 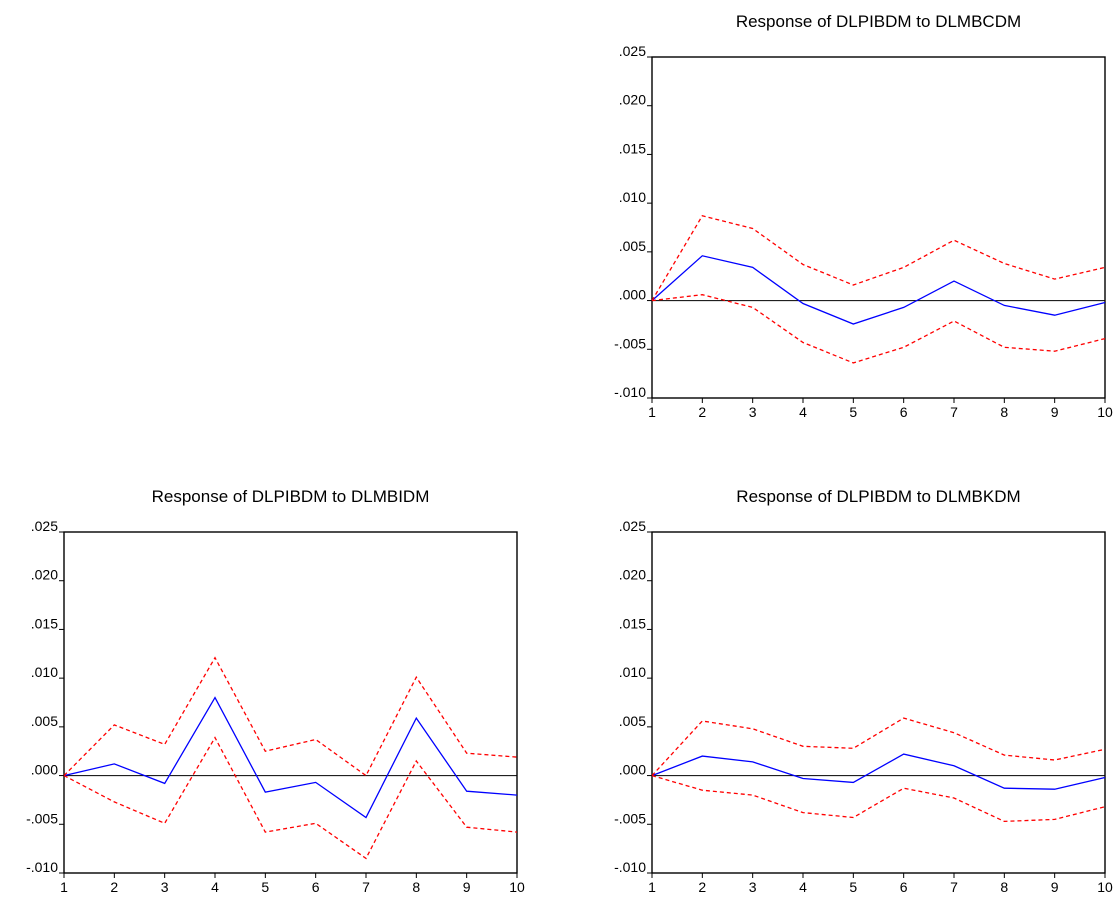 What do you see at coordinates (878, 496) in the screenshot?
I see `chart-title: Response of DLPIBDM to DLMBKDM` at bounding box center [878, 496].